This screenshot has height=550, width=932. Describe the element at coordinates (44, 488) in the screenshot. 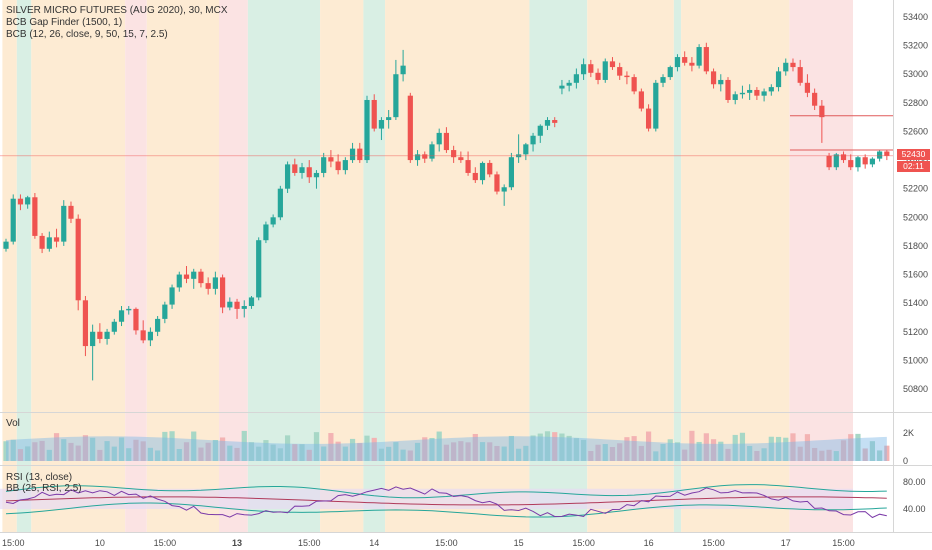

I see `bb-legend: BB (25, RSI, 2.5)` at that location.